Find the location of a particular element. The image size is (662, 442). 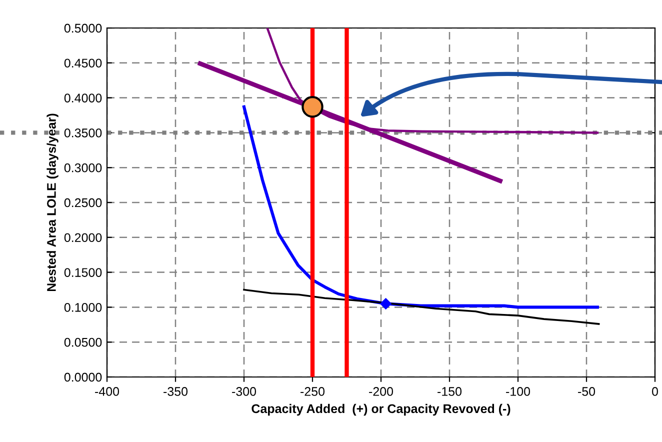

y-tick-label: 0.1500 is located at coordinates (83, 272).